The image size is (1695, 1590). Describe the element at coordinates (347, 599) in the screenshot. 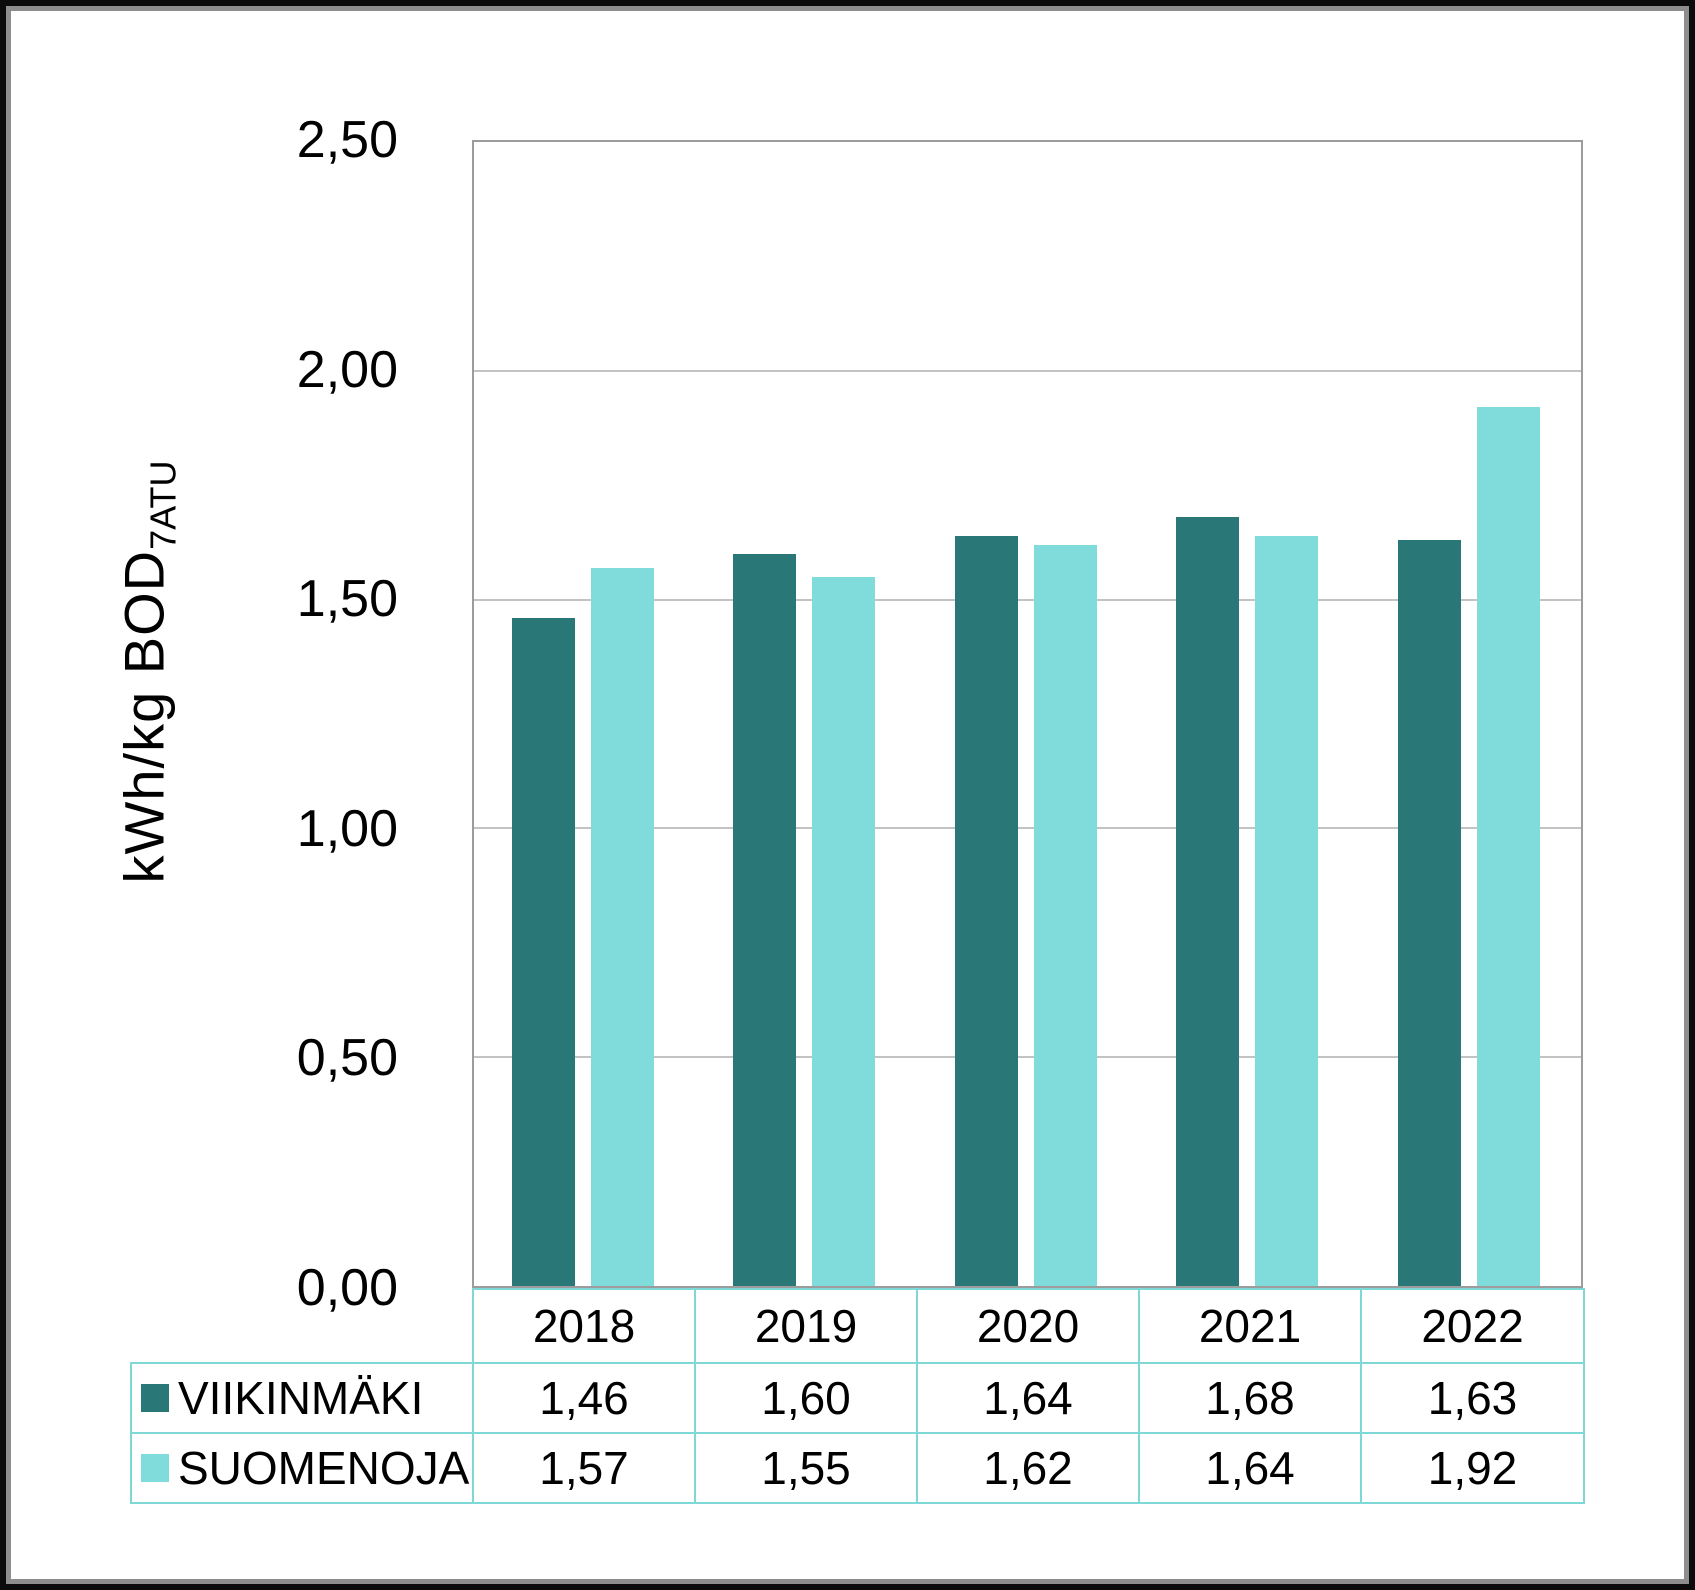

I see `y-axis-tick-label: 1,50` at that location.